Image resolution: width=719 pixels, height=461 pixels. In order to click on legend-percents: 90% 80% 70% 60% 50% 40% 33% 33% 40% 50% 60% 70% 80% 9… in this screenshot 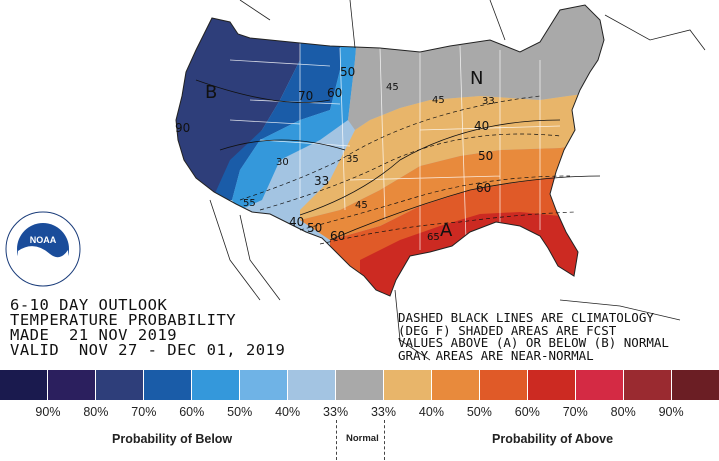, I will do `click(359, 411)`.